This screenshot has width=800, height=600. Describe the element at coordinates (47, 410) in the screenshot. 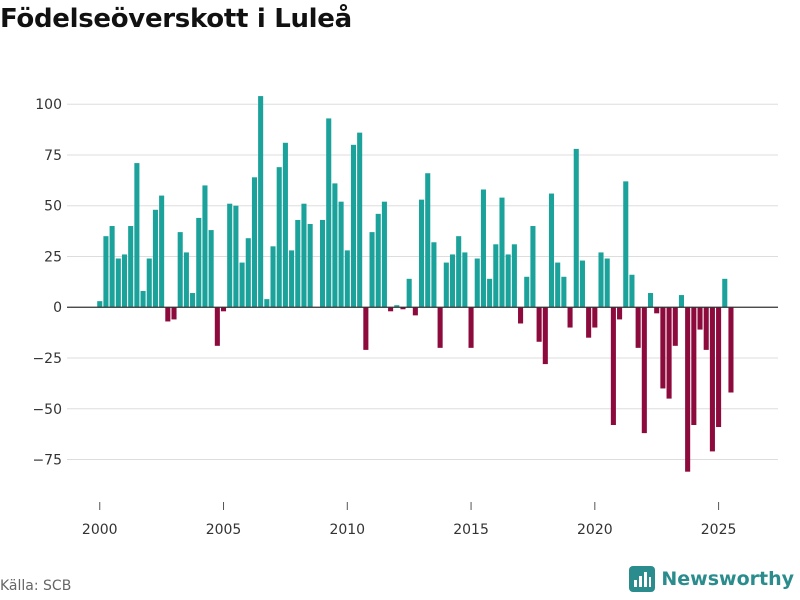

I see `y-tick-label: −50` at that location.